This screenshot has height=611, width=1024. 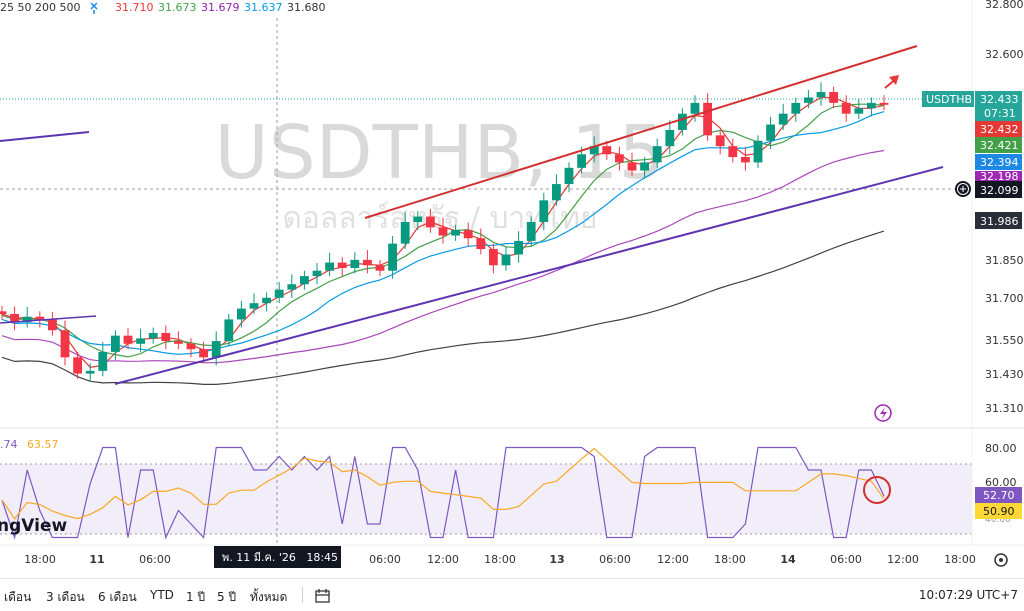 What do you see at coordinates (1004, 54) in the screenshot?
I see `price-tick: 32.600` at bounding box center [1004, 54].